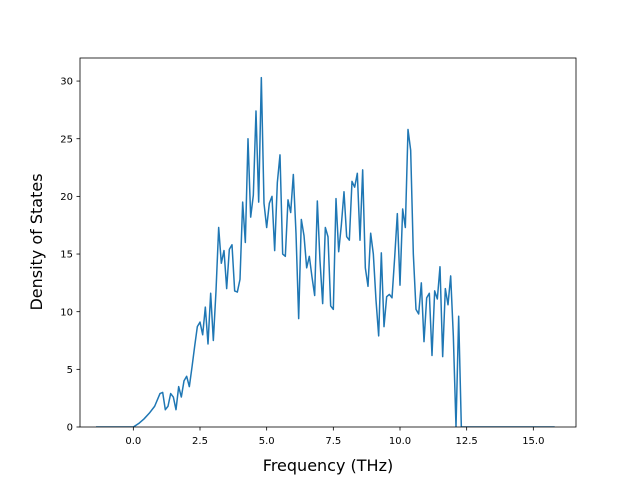 This screenshot has width=640, height=480. I want to click on y-tick-label: 30, so click(66, 82).